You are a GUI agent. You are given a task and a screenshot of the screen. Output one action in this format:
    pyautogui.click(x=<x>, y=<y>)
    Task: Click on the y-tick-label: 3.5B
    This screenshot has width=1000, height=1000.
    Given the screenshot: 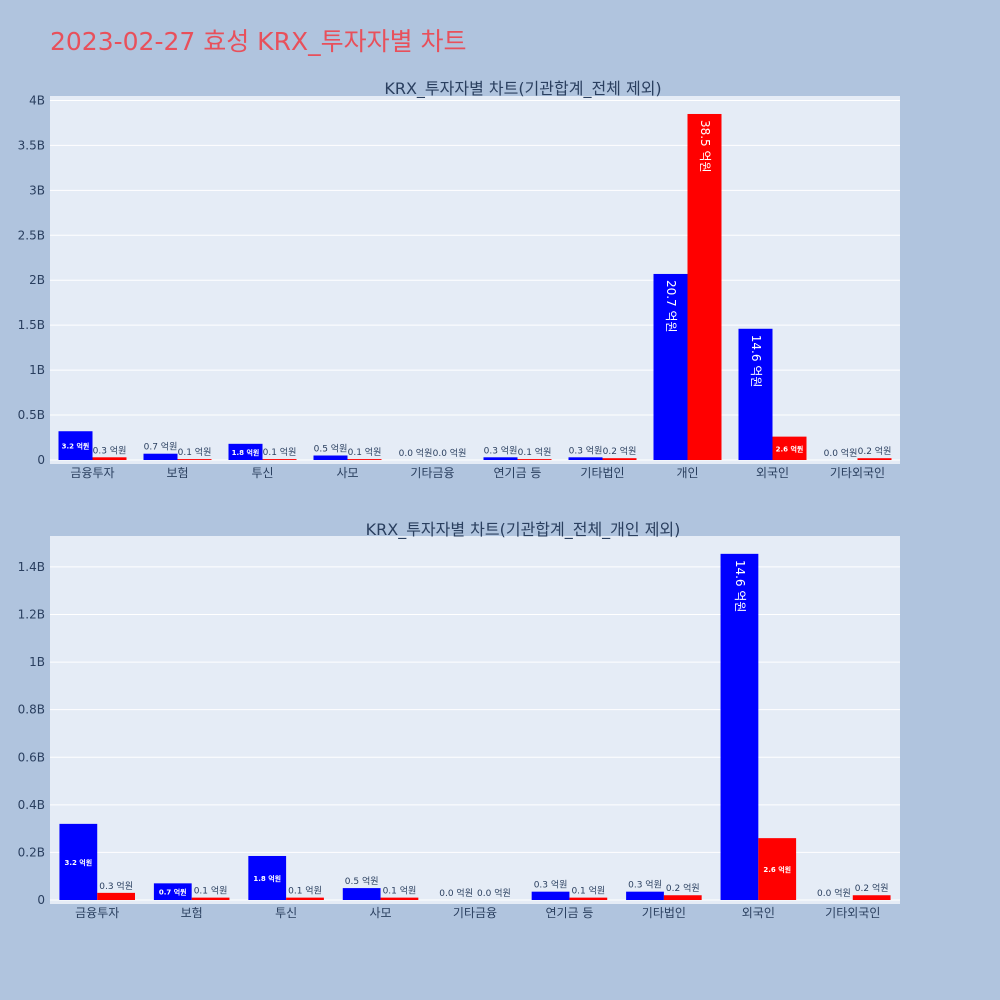 What is the action you would take?
    pyautogui.click(x=31, y=145)
    